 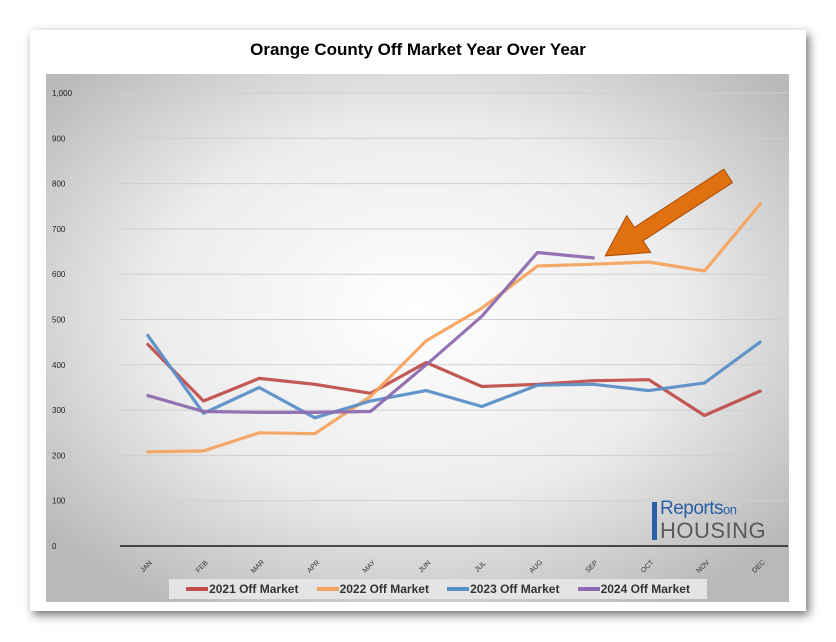 What do you see at coordinates (59, 501) in the screenshot?
I see `y-tick-label-100: 100` at bounding box center [59, 501].